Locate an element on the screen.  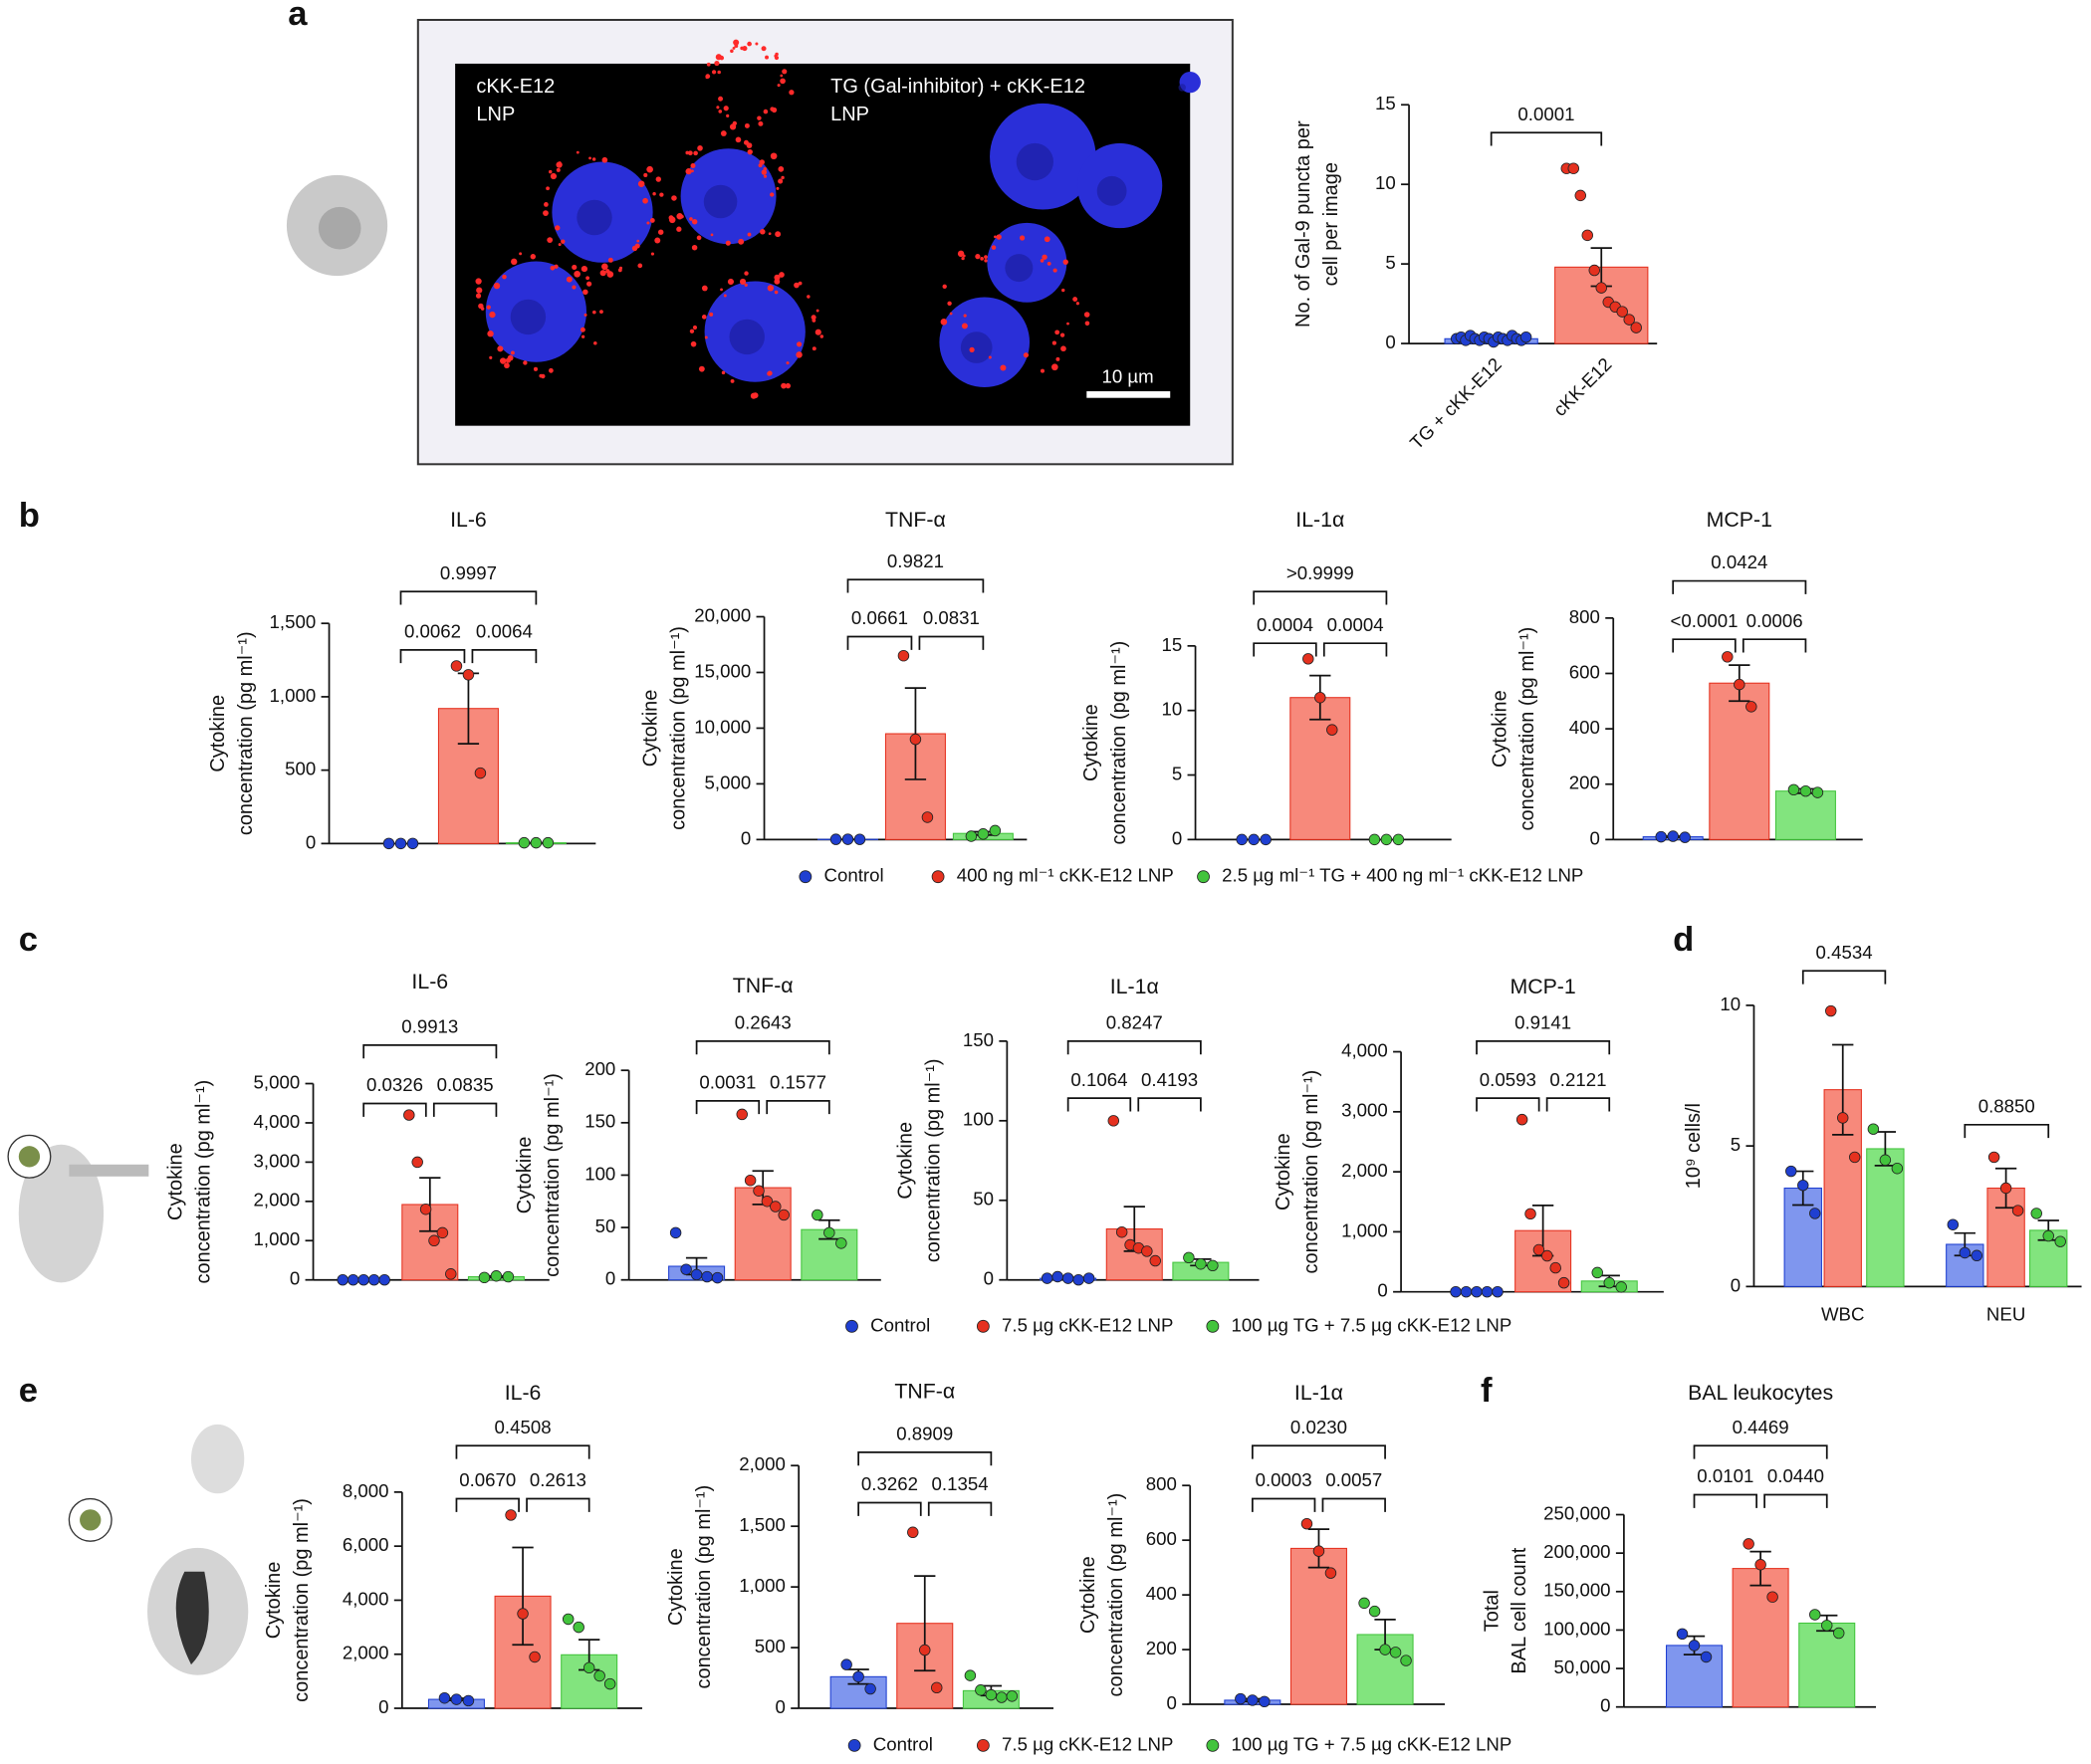
bar is located at coordinates (1318, 1626).